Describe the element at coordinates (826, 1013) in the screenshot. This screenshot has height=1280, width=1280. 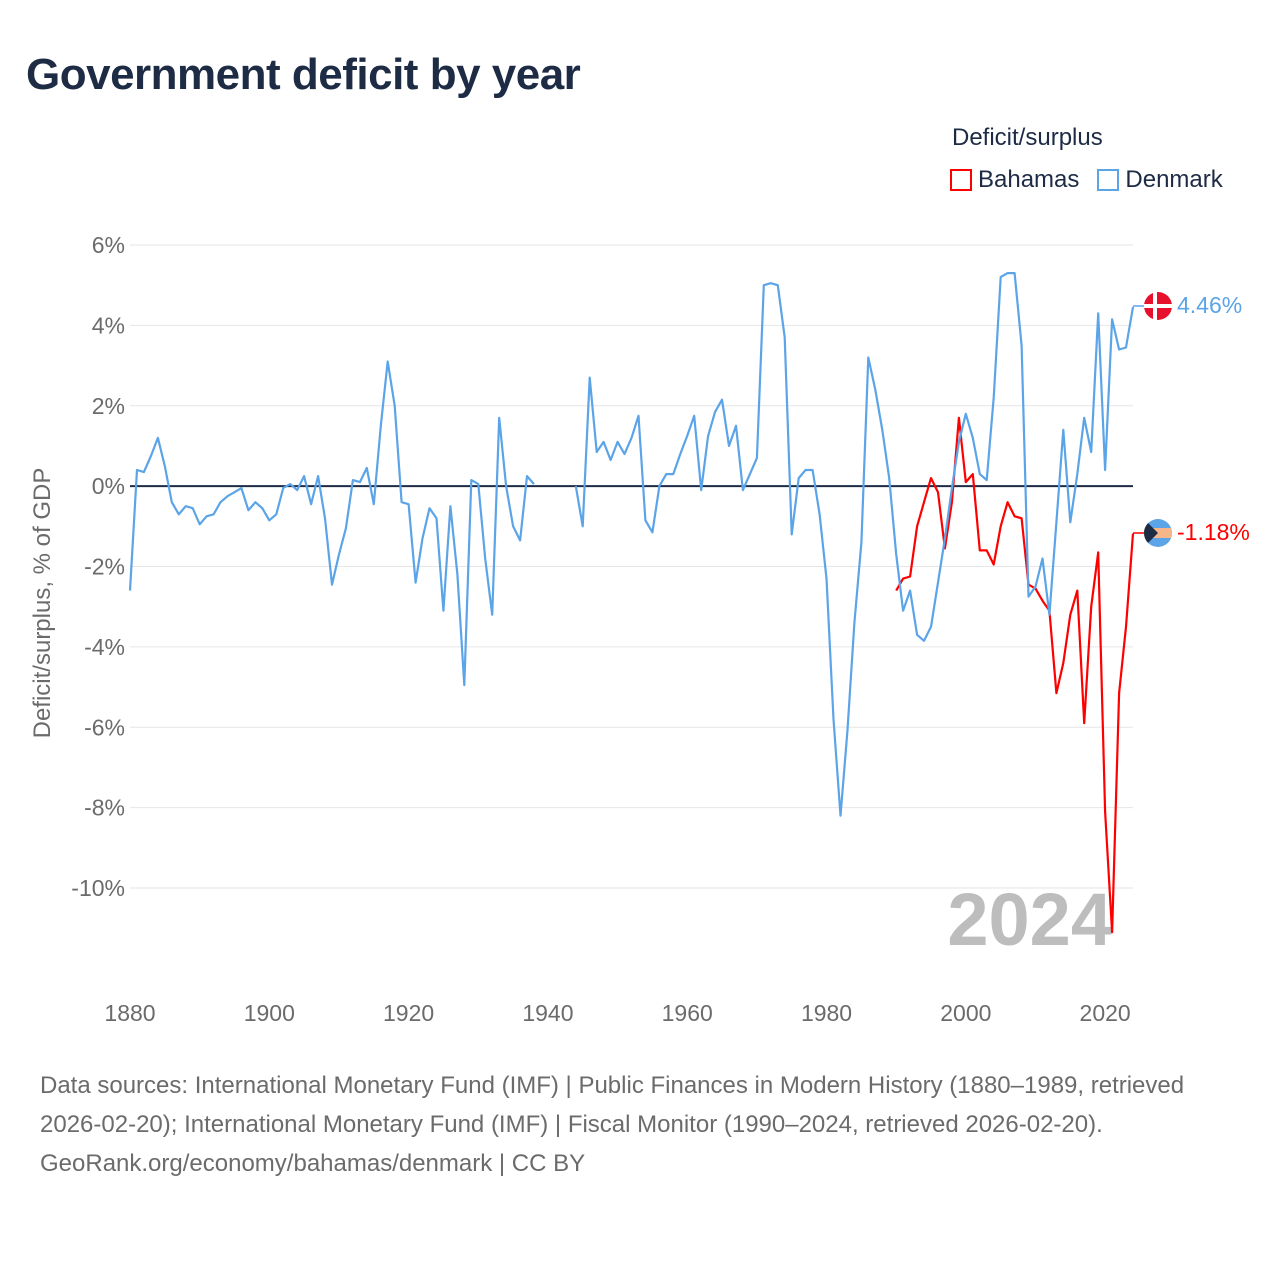
I see `x-tick-label: 1980` at that location.